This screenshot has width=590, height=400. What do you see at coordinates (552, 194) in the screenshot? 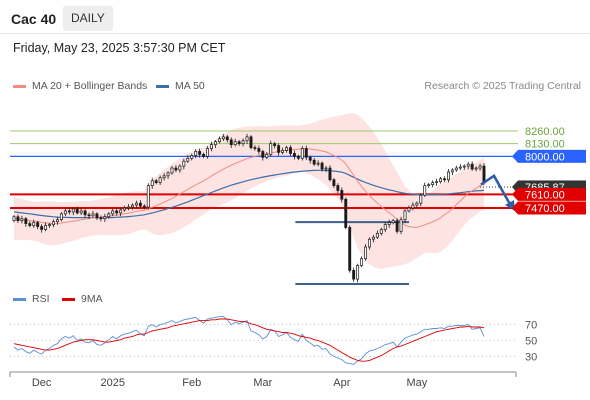
I see `label-7610-bg` at bounding box center [552, 194].